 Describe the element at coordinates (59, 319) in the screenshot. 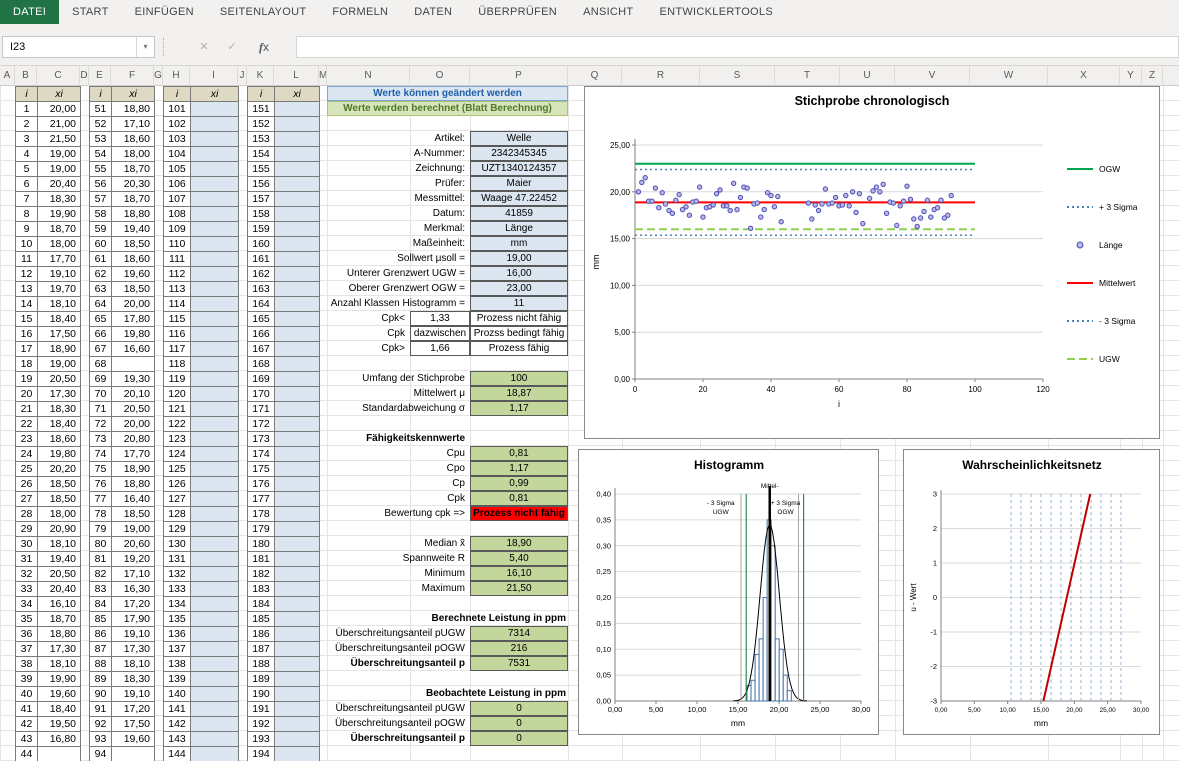

I see `xi-cell: 18,40` at that location.